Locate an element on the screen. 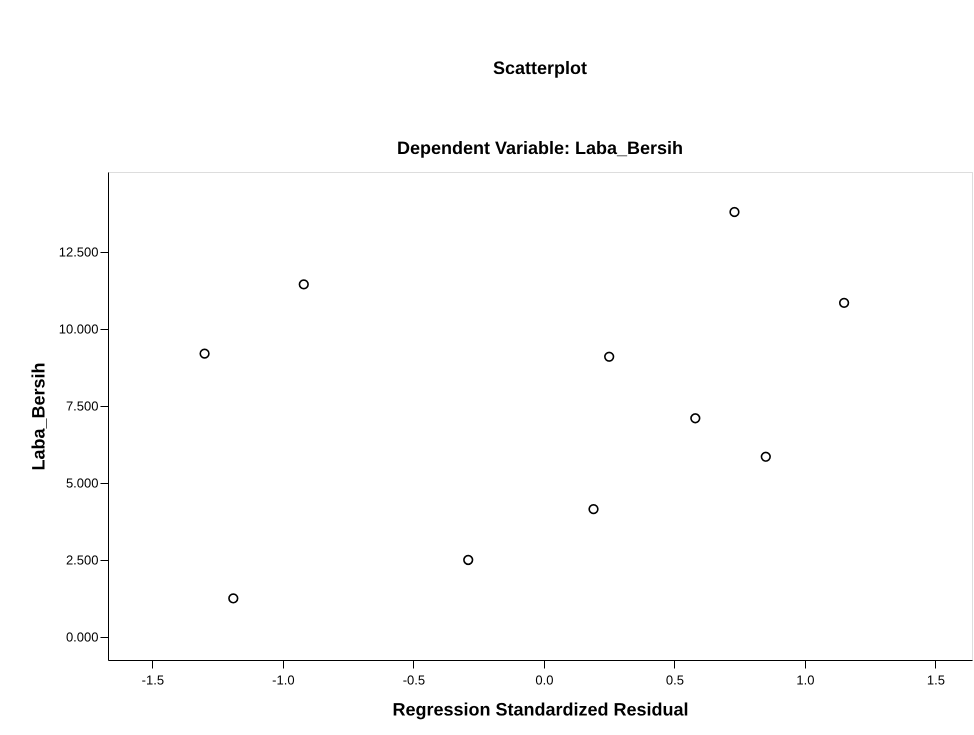  x-axis-title: Regression Standardized Residual is located at coordinates (540, 710).